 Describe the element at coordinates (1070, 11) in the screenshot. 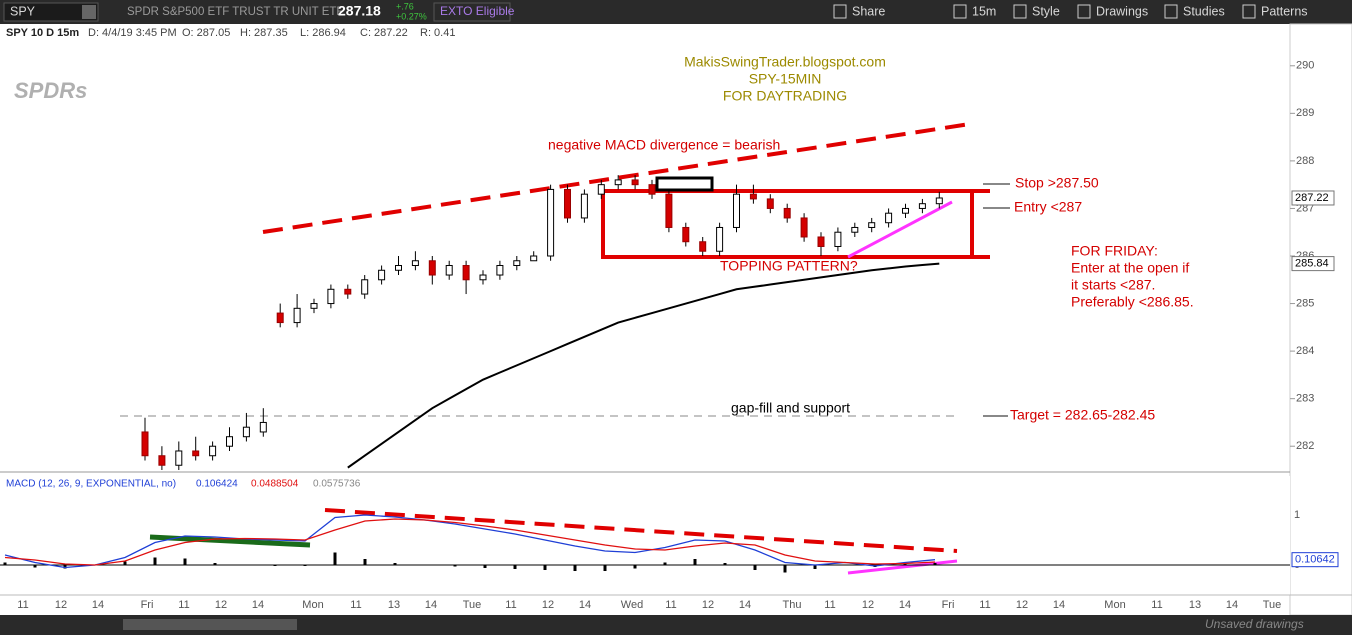

I see `toolbar-buttons: Share 15m Style Drawings Studies Patterns` at that location.